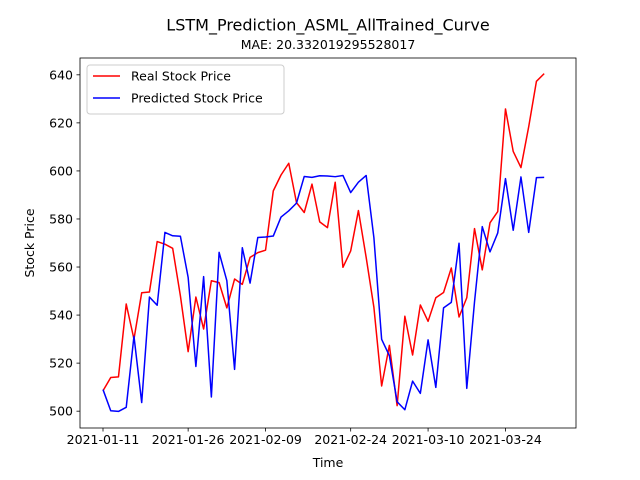  Describe the element at coordinates (61, 267) in the screenshot. I see `y-tick-label: 560` at that location.